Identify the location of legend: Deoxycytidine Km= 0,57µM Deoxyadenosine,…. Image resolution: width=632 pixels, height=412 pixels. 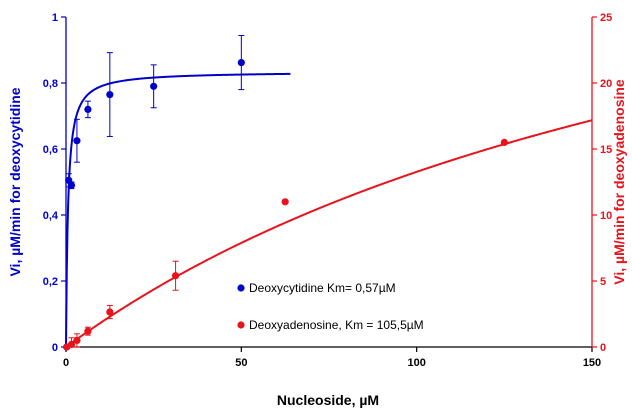
(330, 306).